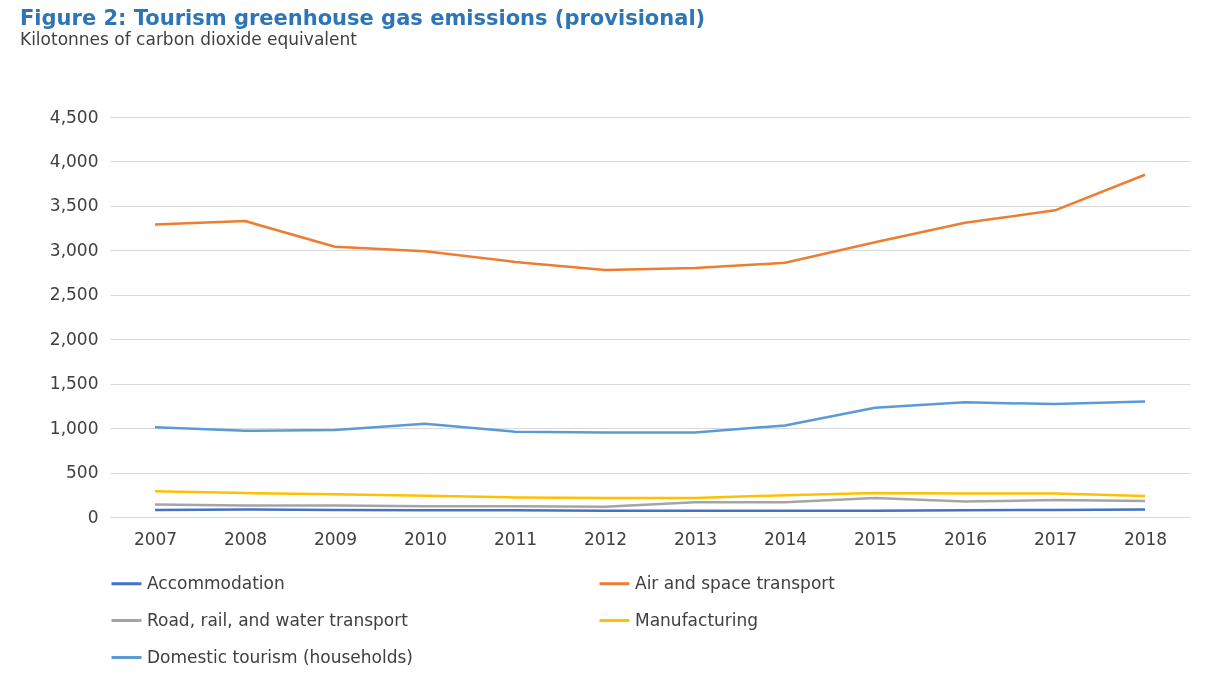 This screenshot has width=1208, height=687. Describe the element at coordinates (1055, 538) in the screenshot. I see `x-tick-label: 2017` at that location.